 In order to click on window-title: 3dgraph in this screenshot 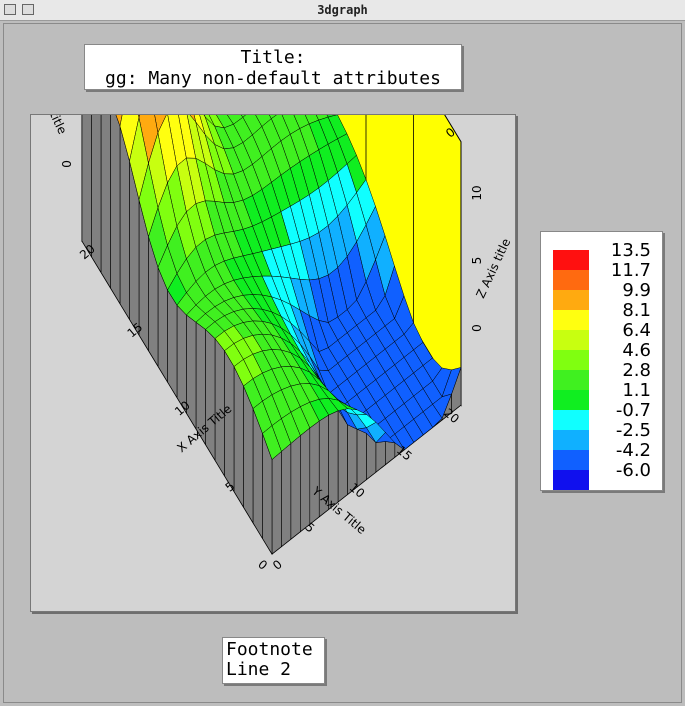, I will do `click(342, 10)`.